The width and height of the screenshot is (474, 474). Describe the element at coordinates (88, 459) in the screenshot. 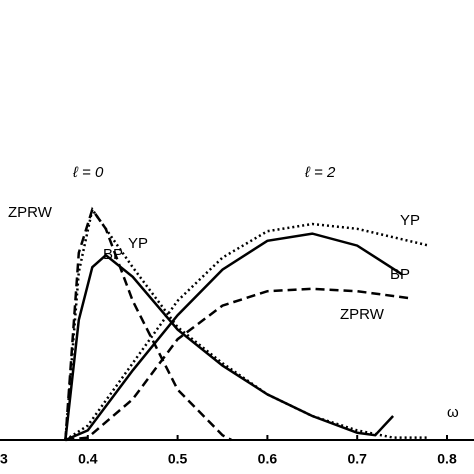

I see `x-tick-label: 0.4` at that location.